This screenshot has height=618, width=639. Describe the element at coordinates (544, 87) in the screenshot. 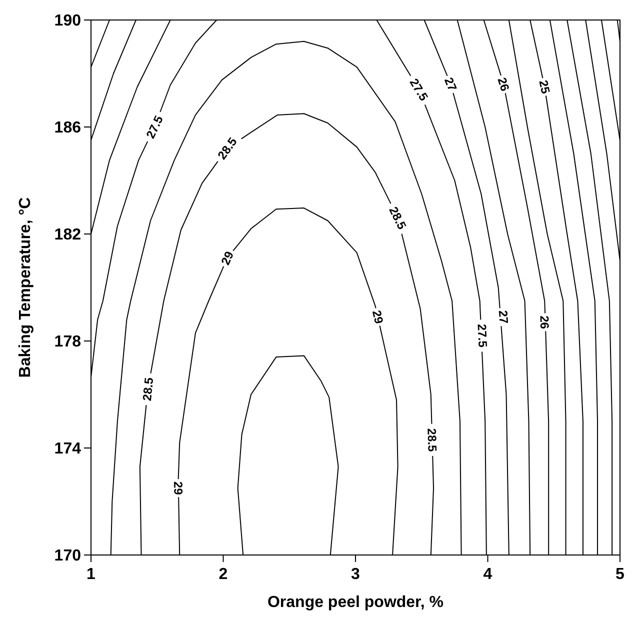

I see `annotation: 25` at that location.